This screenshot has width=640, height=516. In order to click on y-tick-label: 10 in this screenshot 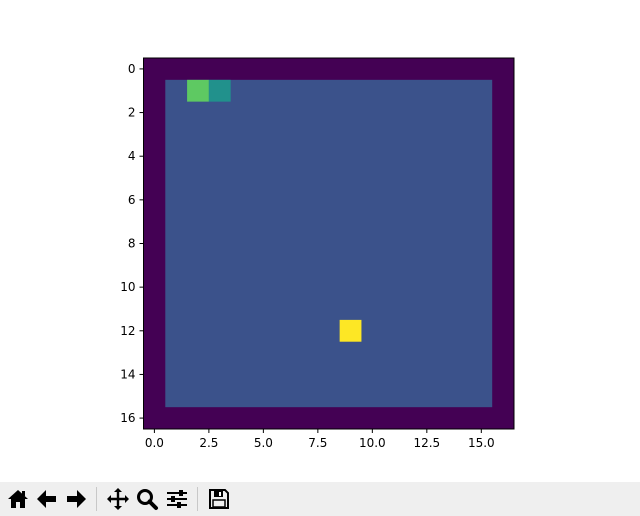, I will do `click(127, 287)`.